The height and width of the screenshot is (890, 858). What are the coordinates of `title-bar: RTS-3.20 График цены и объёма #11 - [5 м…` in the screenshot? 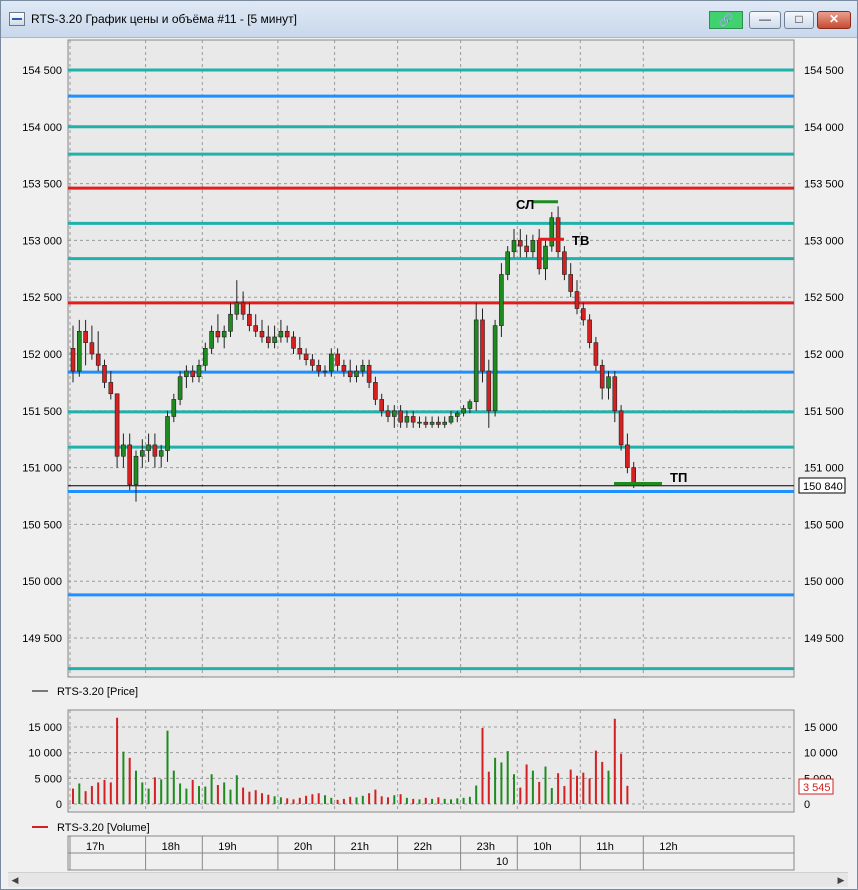 It's located at (429, 19).